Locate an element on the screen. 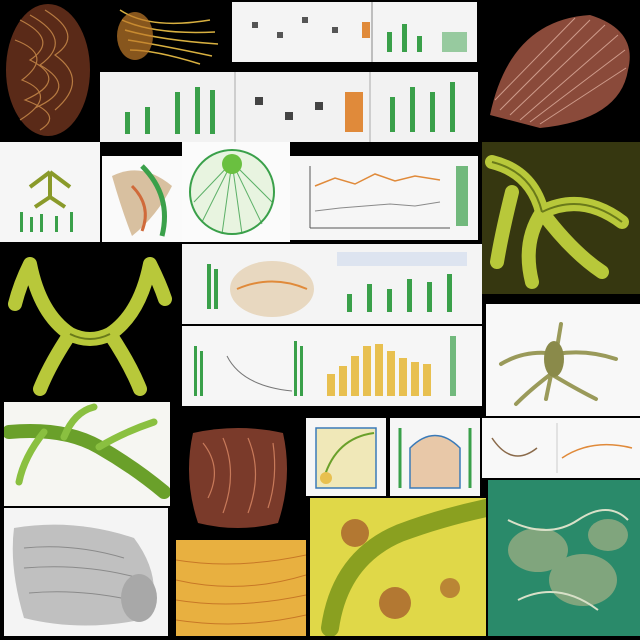 The height and width of the screenshot is (640, 640). teal-cluster-panel is located at coordinates (564, 558).